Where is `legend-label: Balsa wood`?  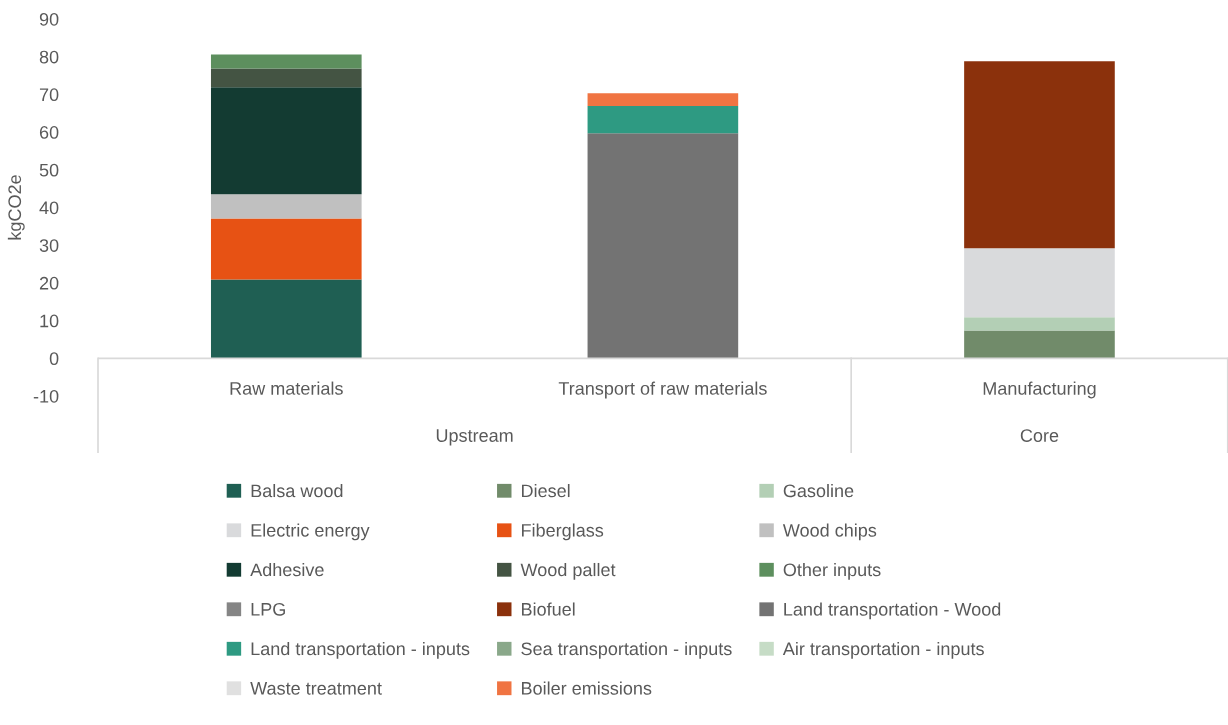
legend-label: Balsa wood is located at coordinates (297, 490).